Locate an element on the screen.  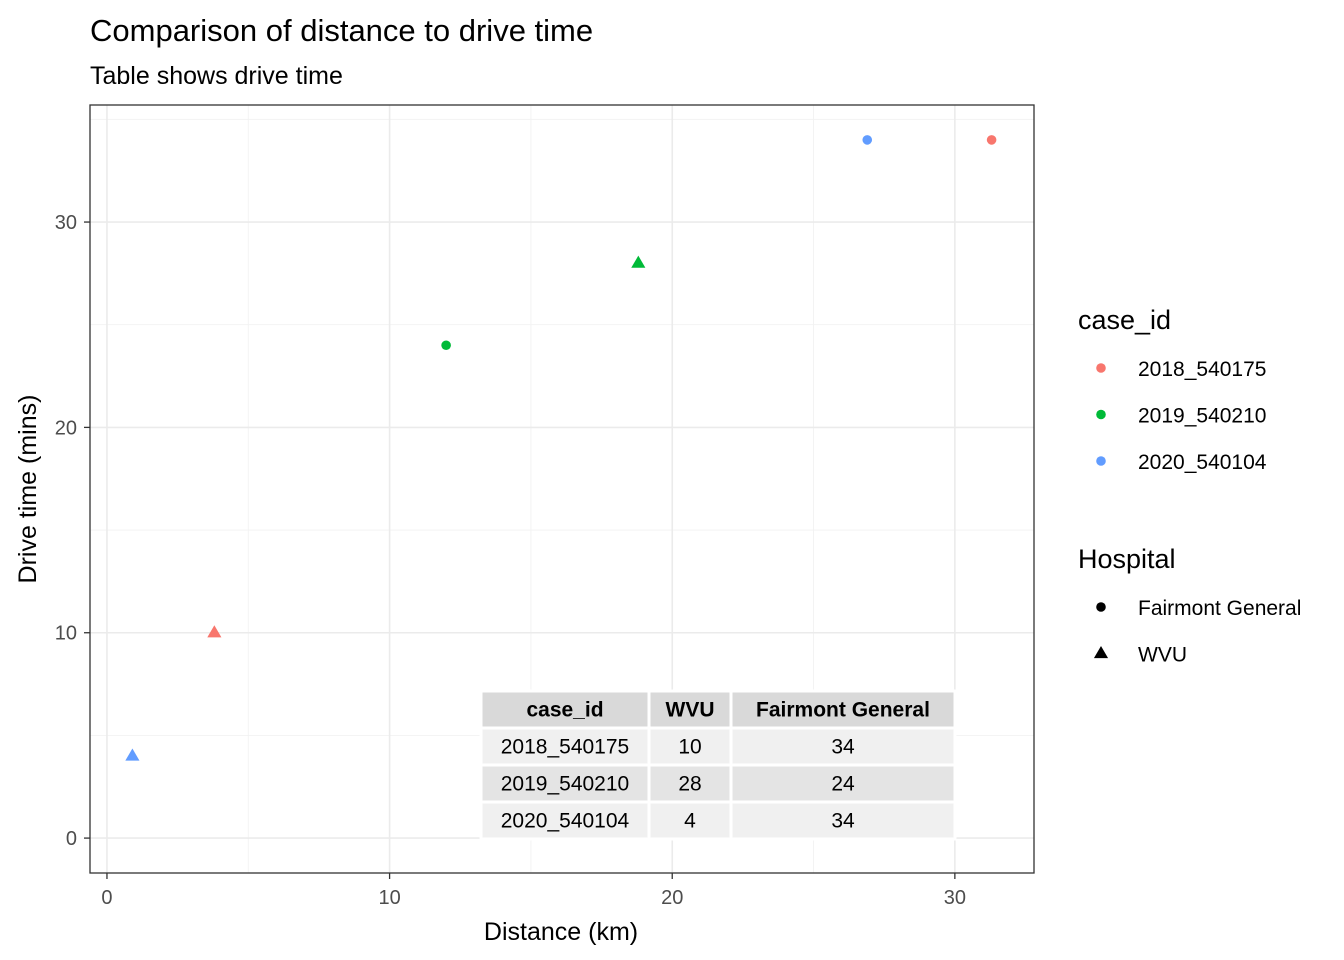
legend-key-triangle-icon is located at coordinates (1101, 652).